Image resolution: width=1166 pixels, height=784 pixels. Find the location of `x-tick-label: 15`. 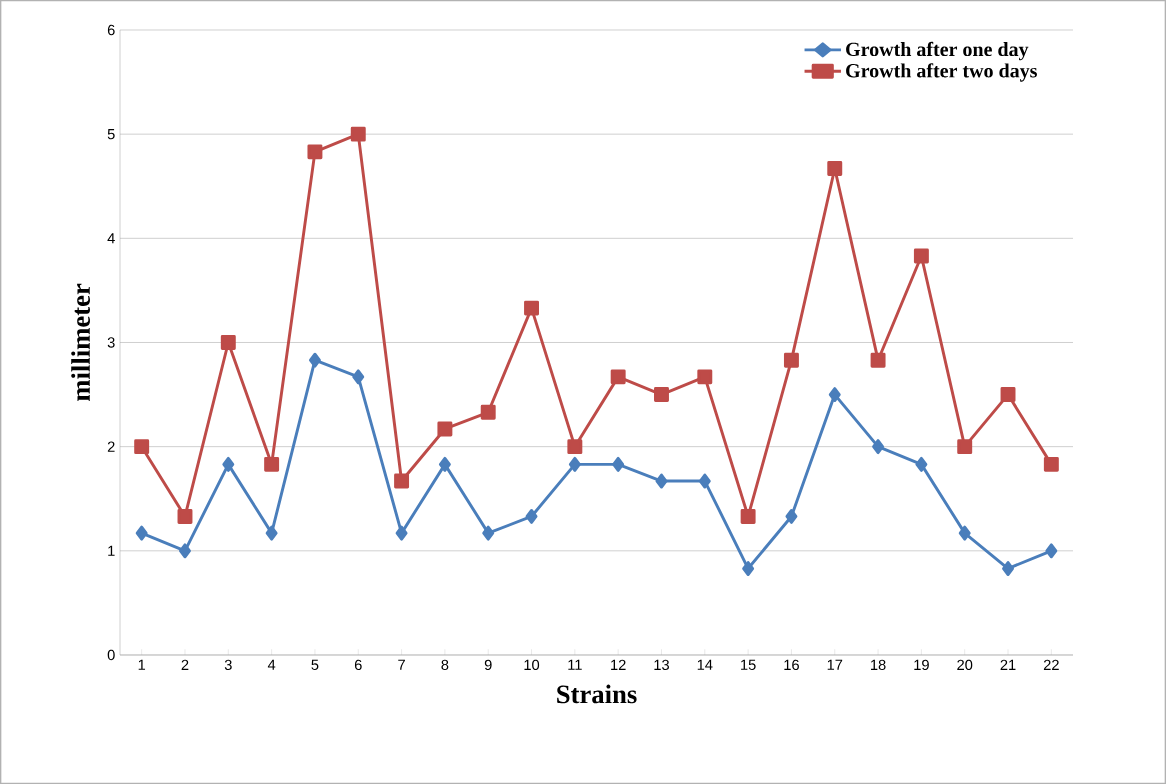

x-tick-label: 15 is located at coordinates (748, 664).